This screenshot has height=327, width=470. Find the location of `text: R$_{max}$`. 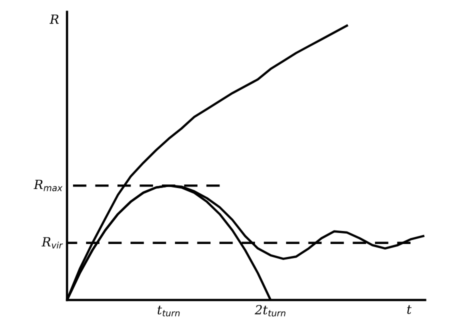

text: R$_{max}$ is located at coordinates (48, 186).